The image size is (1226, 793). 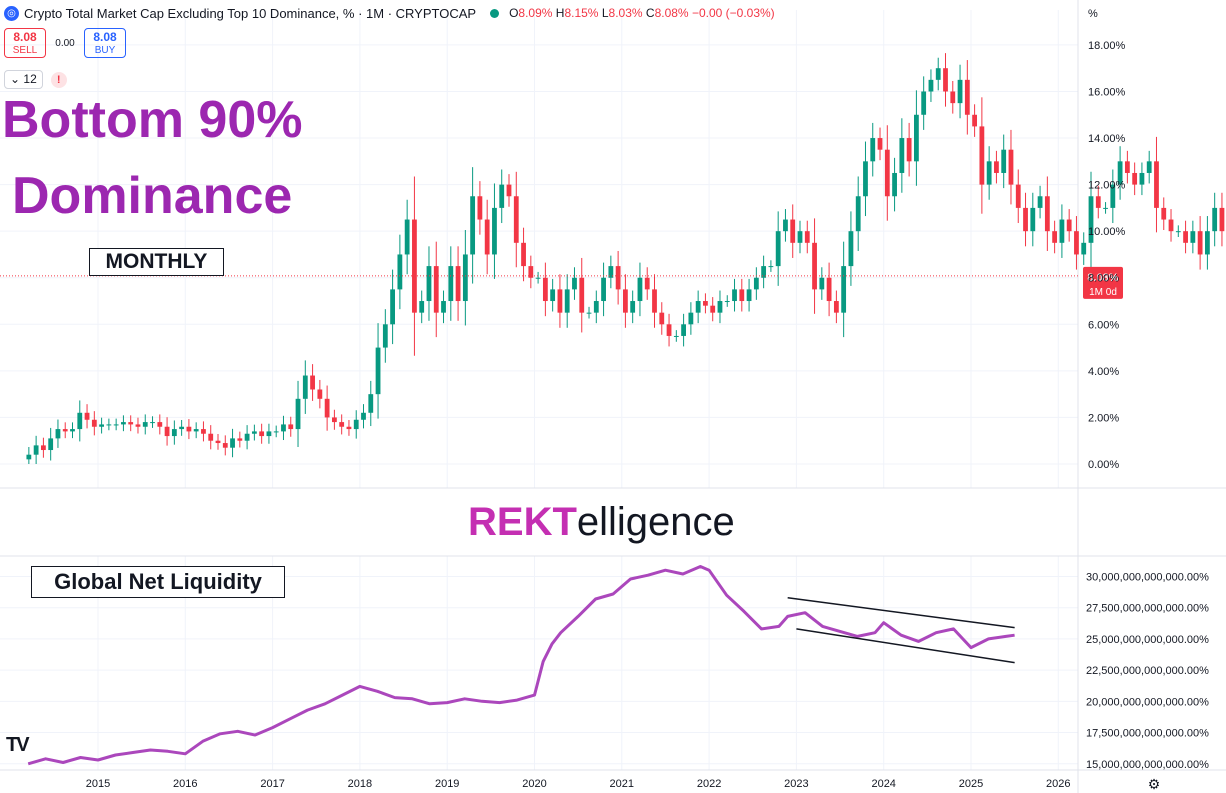 What do you see at coordinates (58, 79) in the screenshot?
I see `exclamation-icon: !` at bounding box center [58, 79].